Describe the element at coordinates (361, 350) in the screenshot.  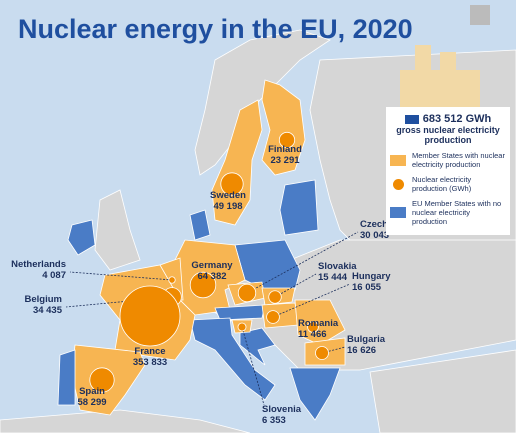
I see `country-value: 16 626` at that location.